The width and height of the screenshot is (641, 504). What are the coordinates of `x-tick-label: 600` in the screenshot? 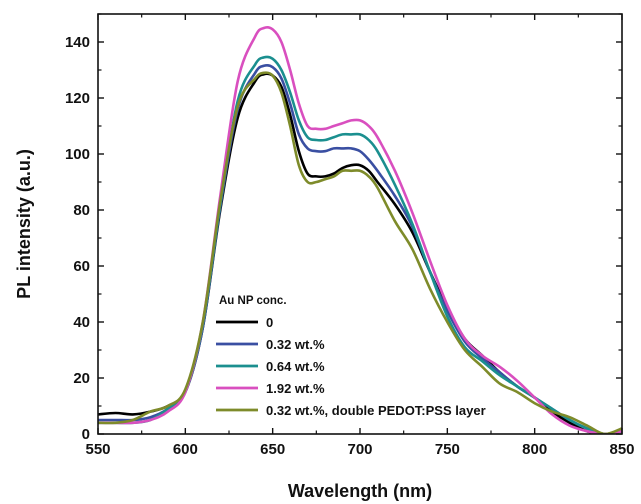 It's located at (185, 449).